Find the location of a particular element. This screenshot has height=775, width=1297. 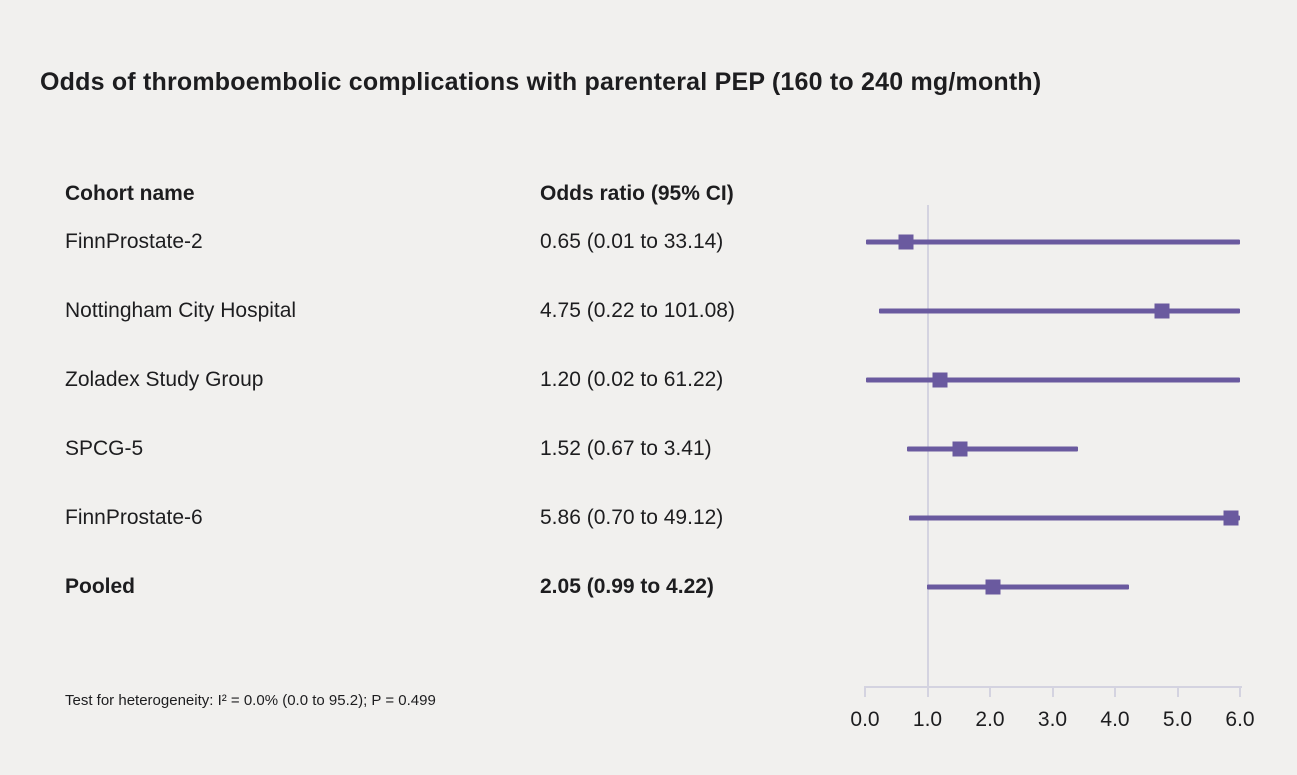

cohort-label: FinnProstate-2 is located at coordinates (134, 241).